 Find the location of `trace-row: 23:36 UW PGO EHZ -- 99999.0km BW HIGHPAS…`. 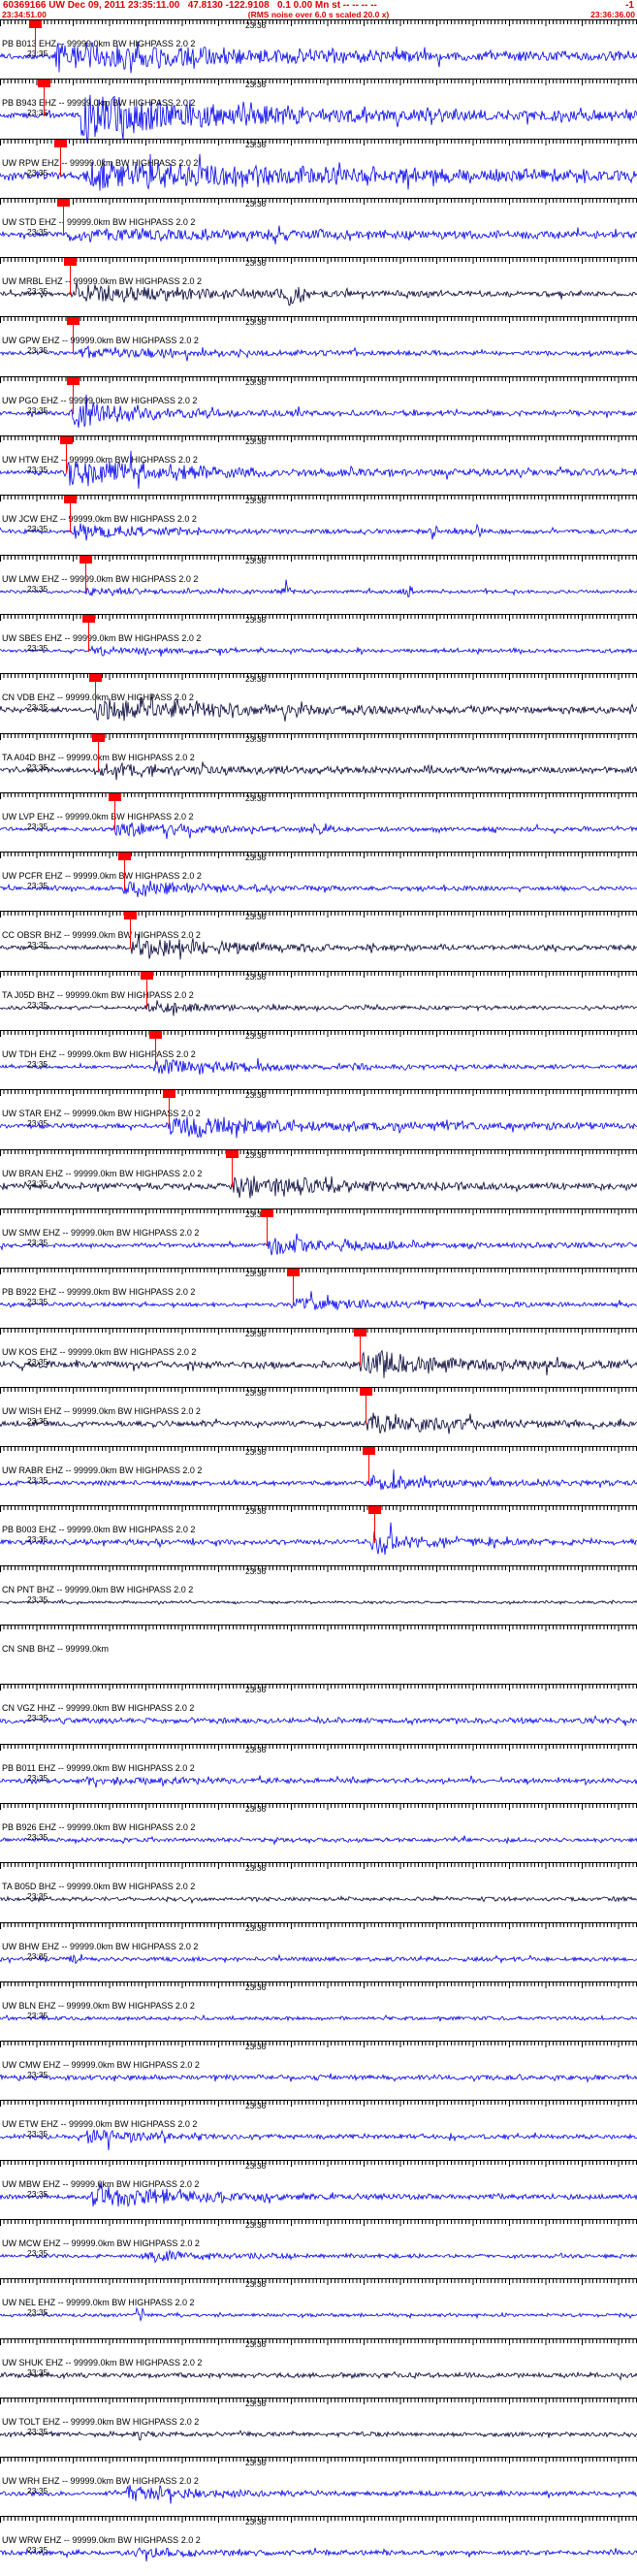

trace-row: 23:36 UW PGO EHZ -- 99999.0km BW HIGHPAS… is located at coordinates (318, 405).